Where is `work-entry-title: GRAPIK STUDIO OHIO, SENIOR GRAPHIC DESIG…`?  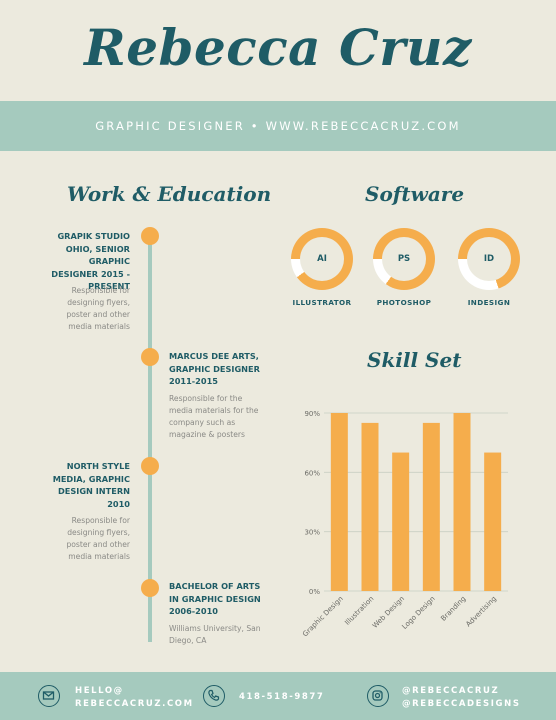 work-entry-title: GRAPIK STUDIO OHIO, SENIOR GRAPHIC DESIG… is located at coordinates (90, 261).